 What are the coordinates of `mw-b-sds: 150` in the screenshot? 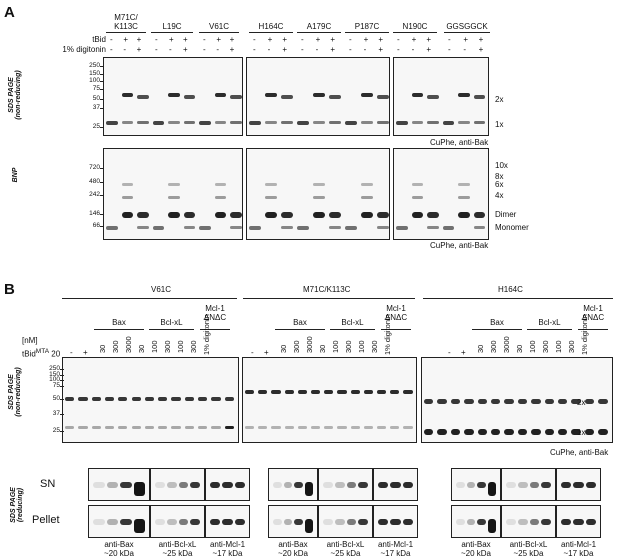 It's located at (54, 374).